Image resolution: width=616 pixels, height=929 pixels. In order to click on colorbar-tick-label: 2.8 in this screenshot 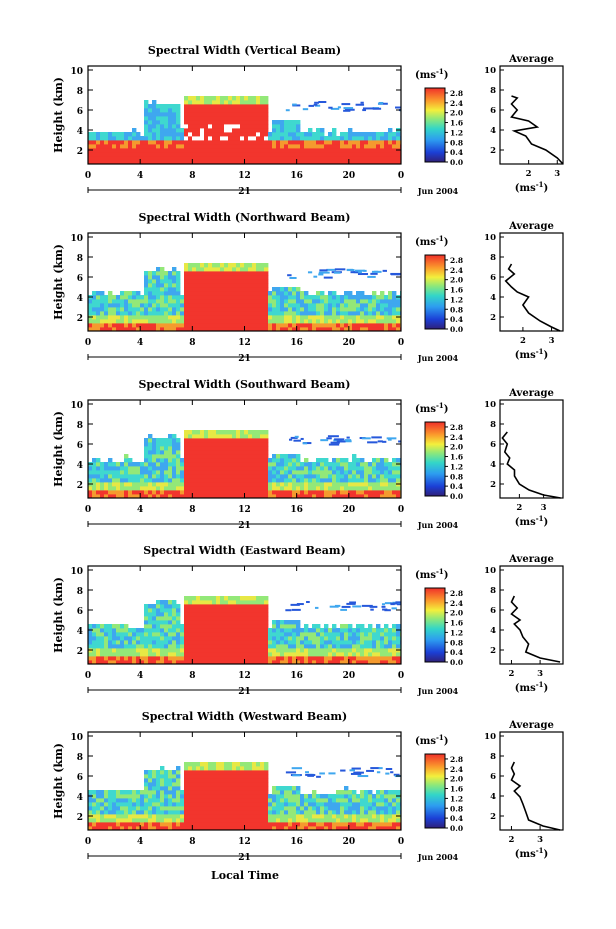, I will do `click(456, 93)`.